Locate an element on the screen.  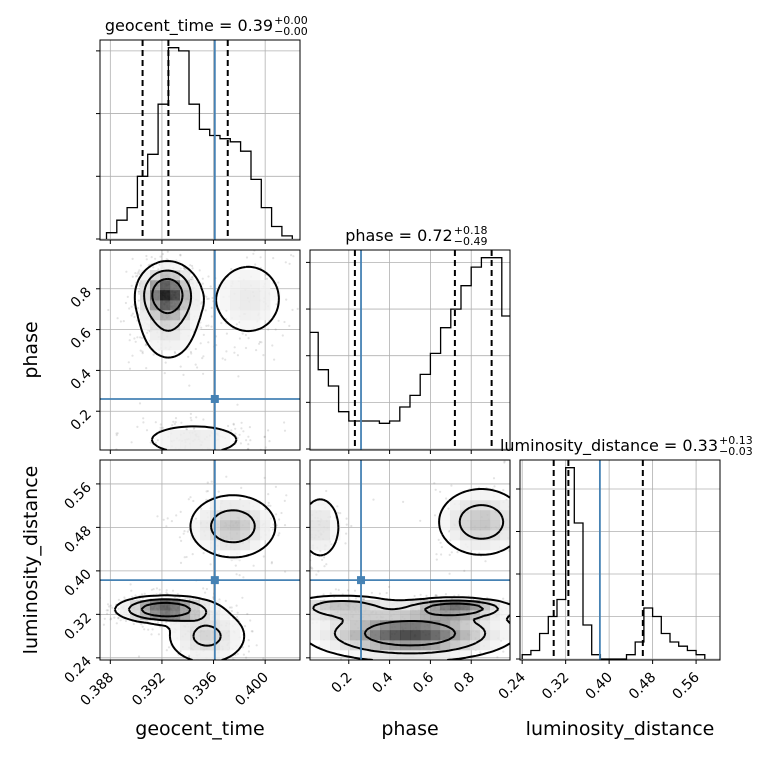
title-geocent_time: geocent_time = 0.39 +0.00−0.00 is located at coordinates (206, 26).